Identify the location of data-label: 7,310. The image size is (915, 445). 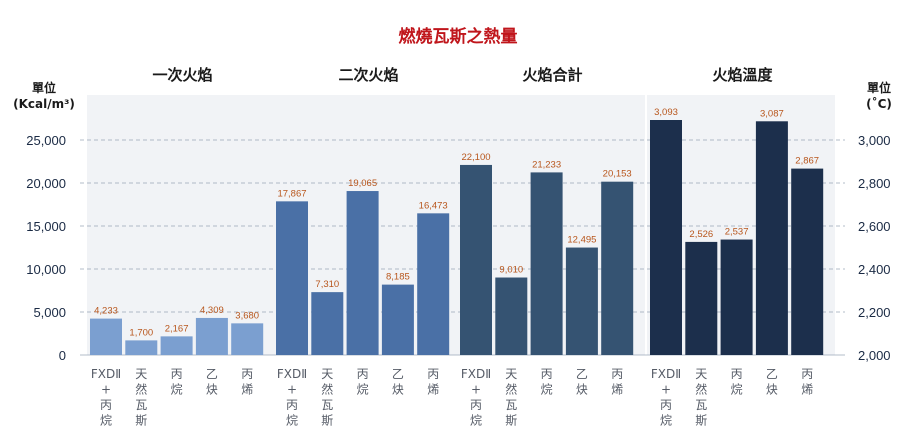
(327, 284).